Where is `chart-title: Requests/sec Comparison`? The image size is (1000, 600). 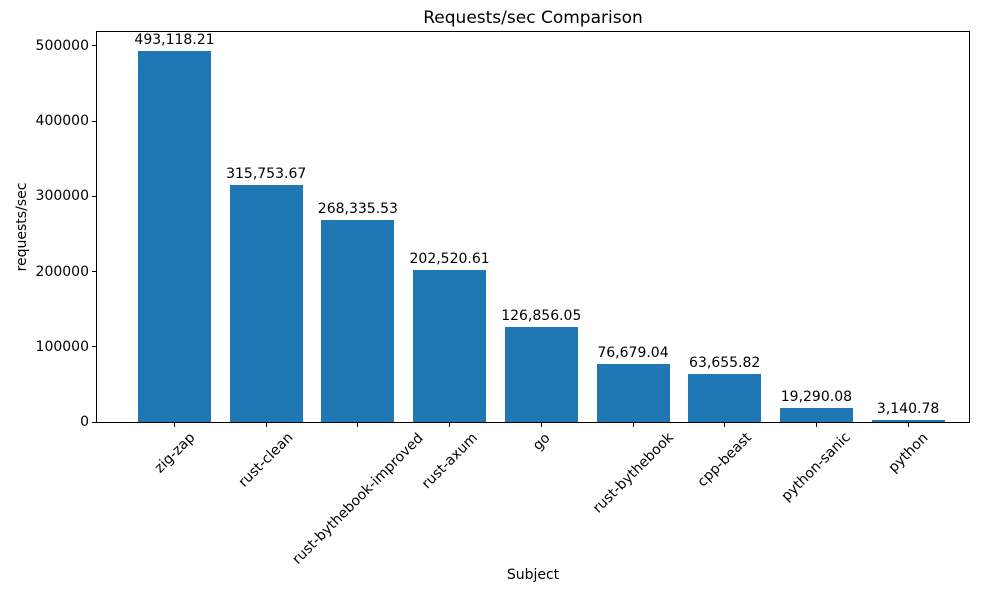
chart-title: Requests/sec Comparison is located at coordinates (533, 18).